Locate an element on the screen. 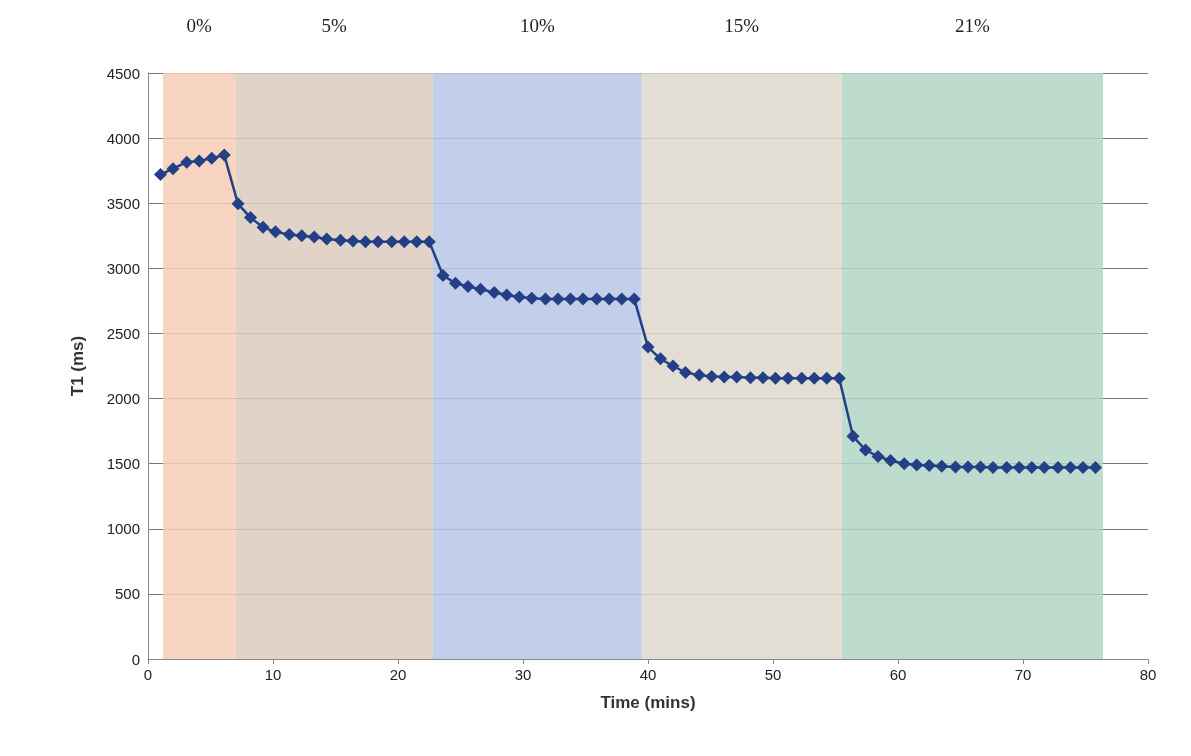 This screenshot has width=1191, height=756. y-tick-label: 2000 is located at coordinates (123, 399).